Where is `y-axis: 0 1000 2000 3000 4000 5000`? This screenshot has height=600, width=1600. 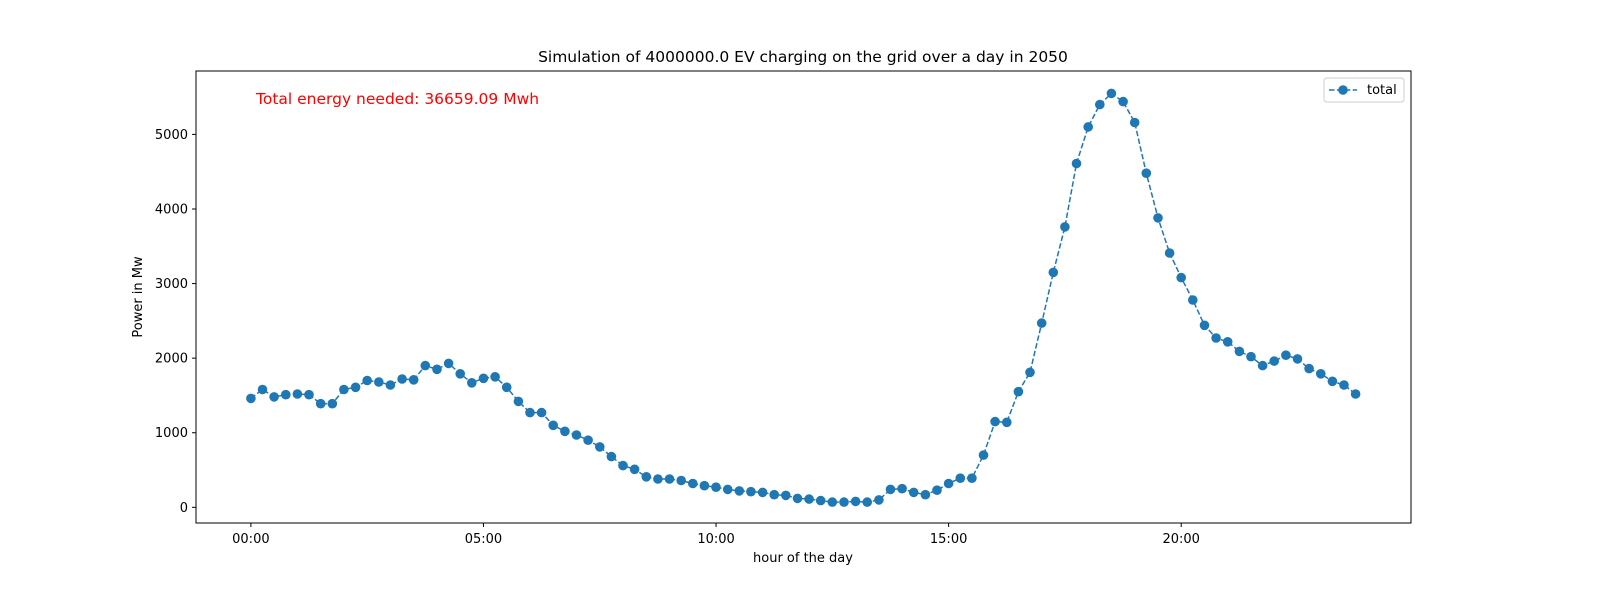
y-axis: 0 1000 2000 3000 4000 5000 is located at coordinates (175, 322).